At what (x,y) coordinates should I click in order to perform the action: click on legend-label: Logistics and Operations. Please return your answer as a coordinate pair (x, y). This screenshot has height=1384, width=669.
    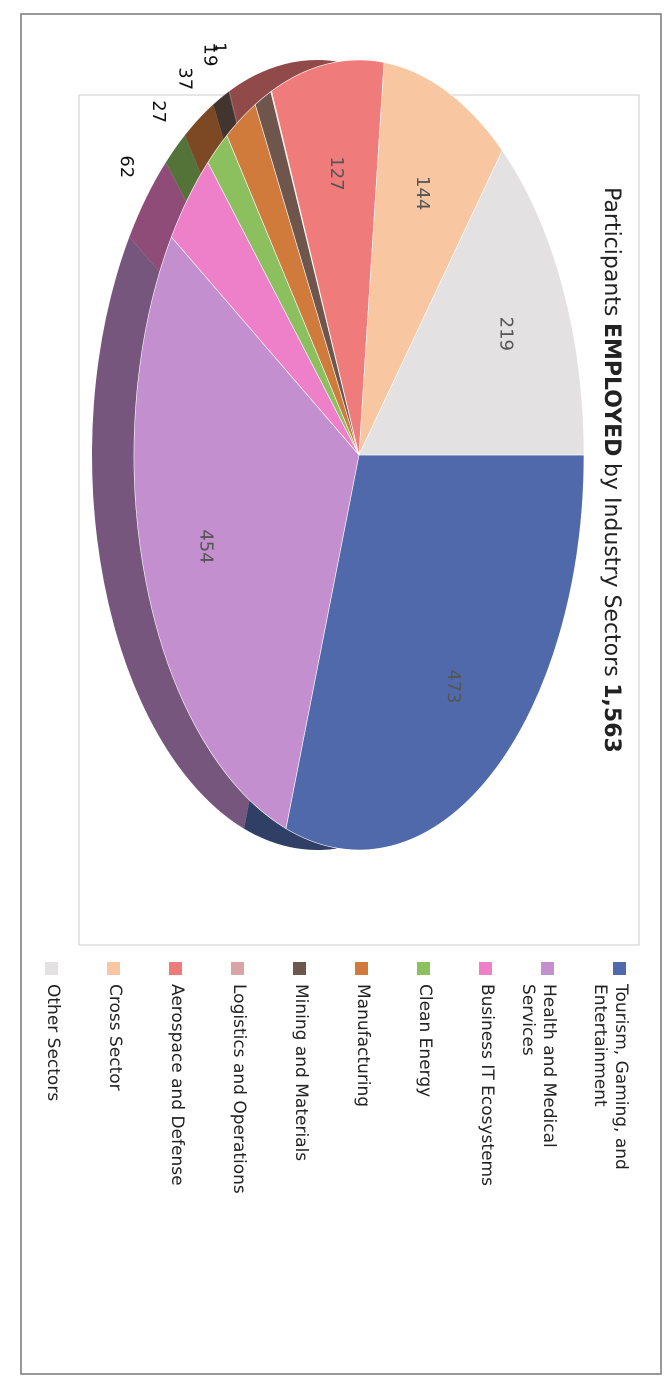
    Looking at the image, I should click on (239, 1089).